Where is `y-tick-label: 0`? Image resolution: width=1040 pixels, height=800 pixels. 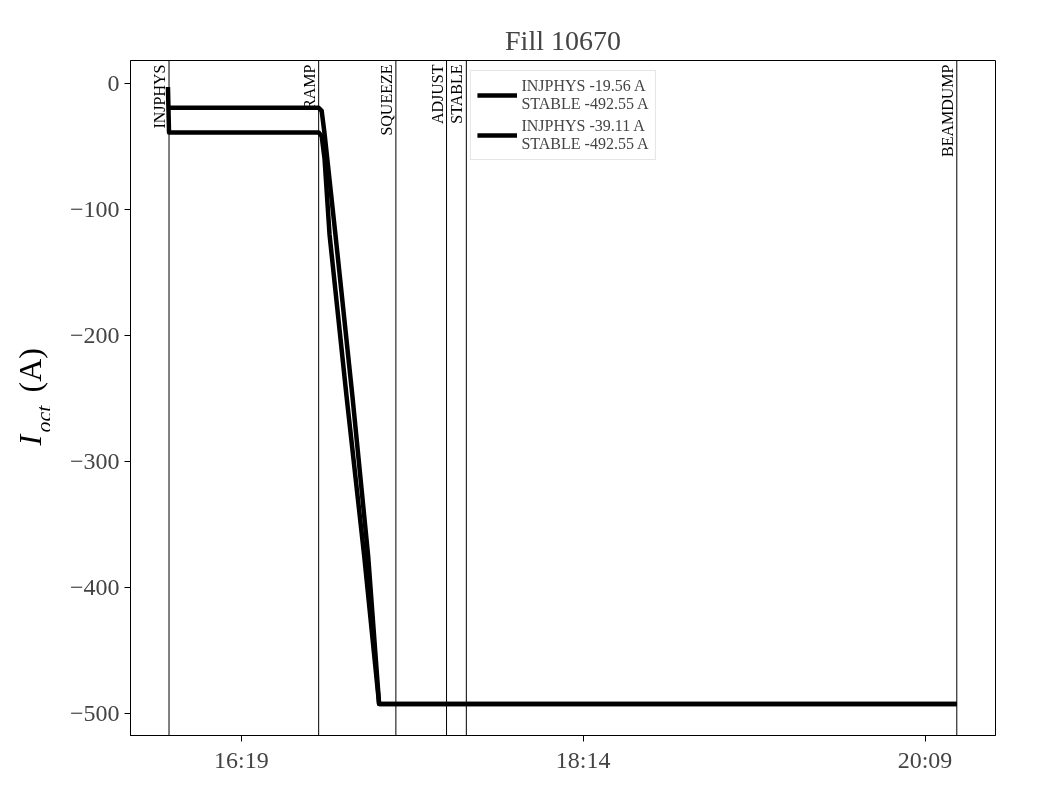
y-tick-label: 0 is located at coordinates (113, 82).